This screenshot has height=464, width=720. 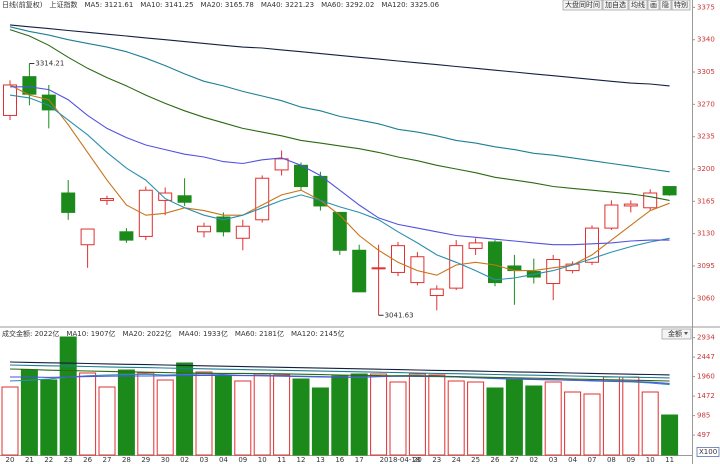 What do you see at coordinates (29, 460) in the screenshot?
I see `x-tick-label: 21` at bounding box center [29, 460].